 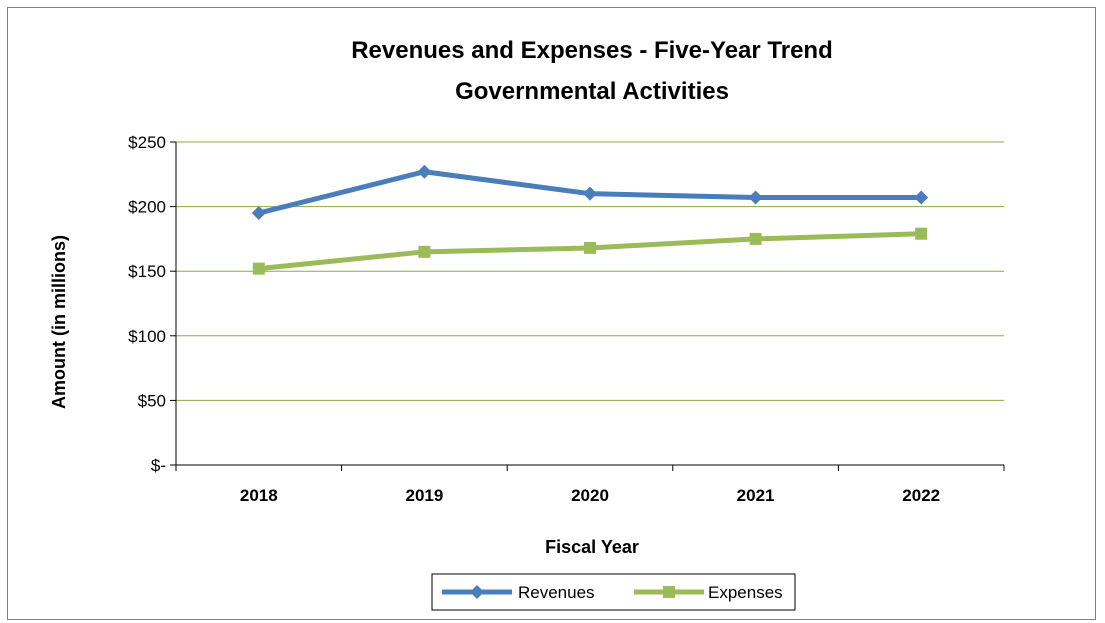 I want to click on x-tick-label: 2018, so click(x=259, y=495).